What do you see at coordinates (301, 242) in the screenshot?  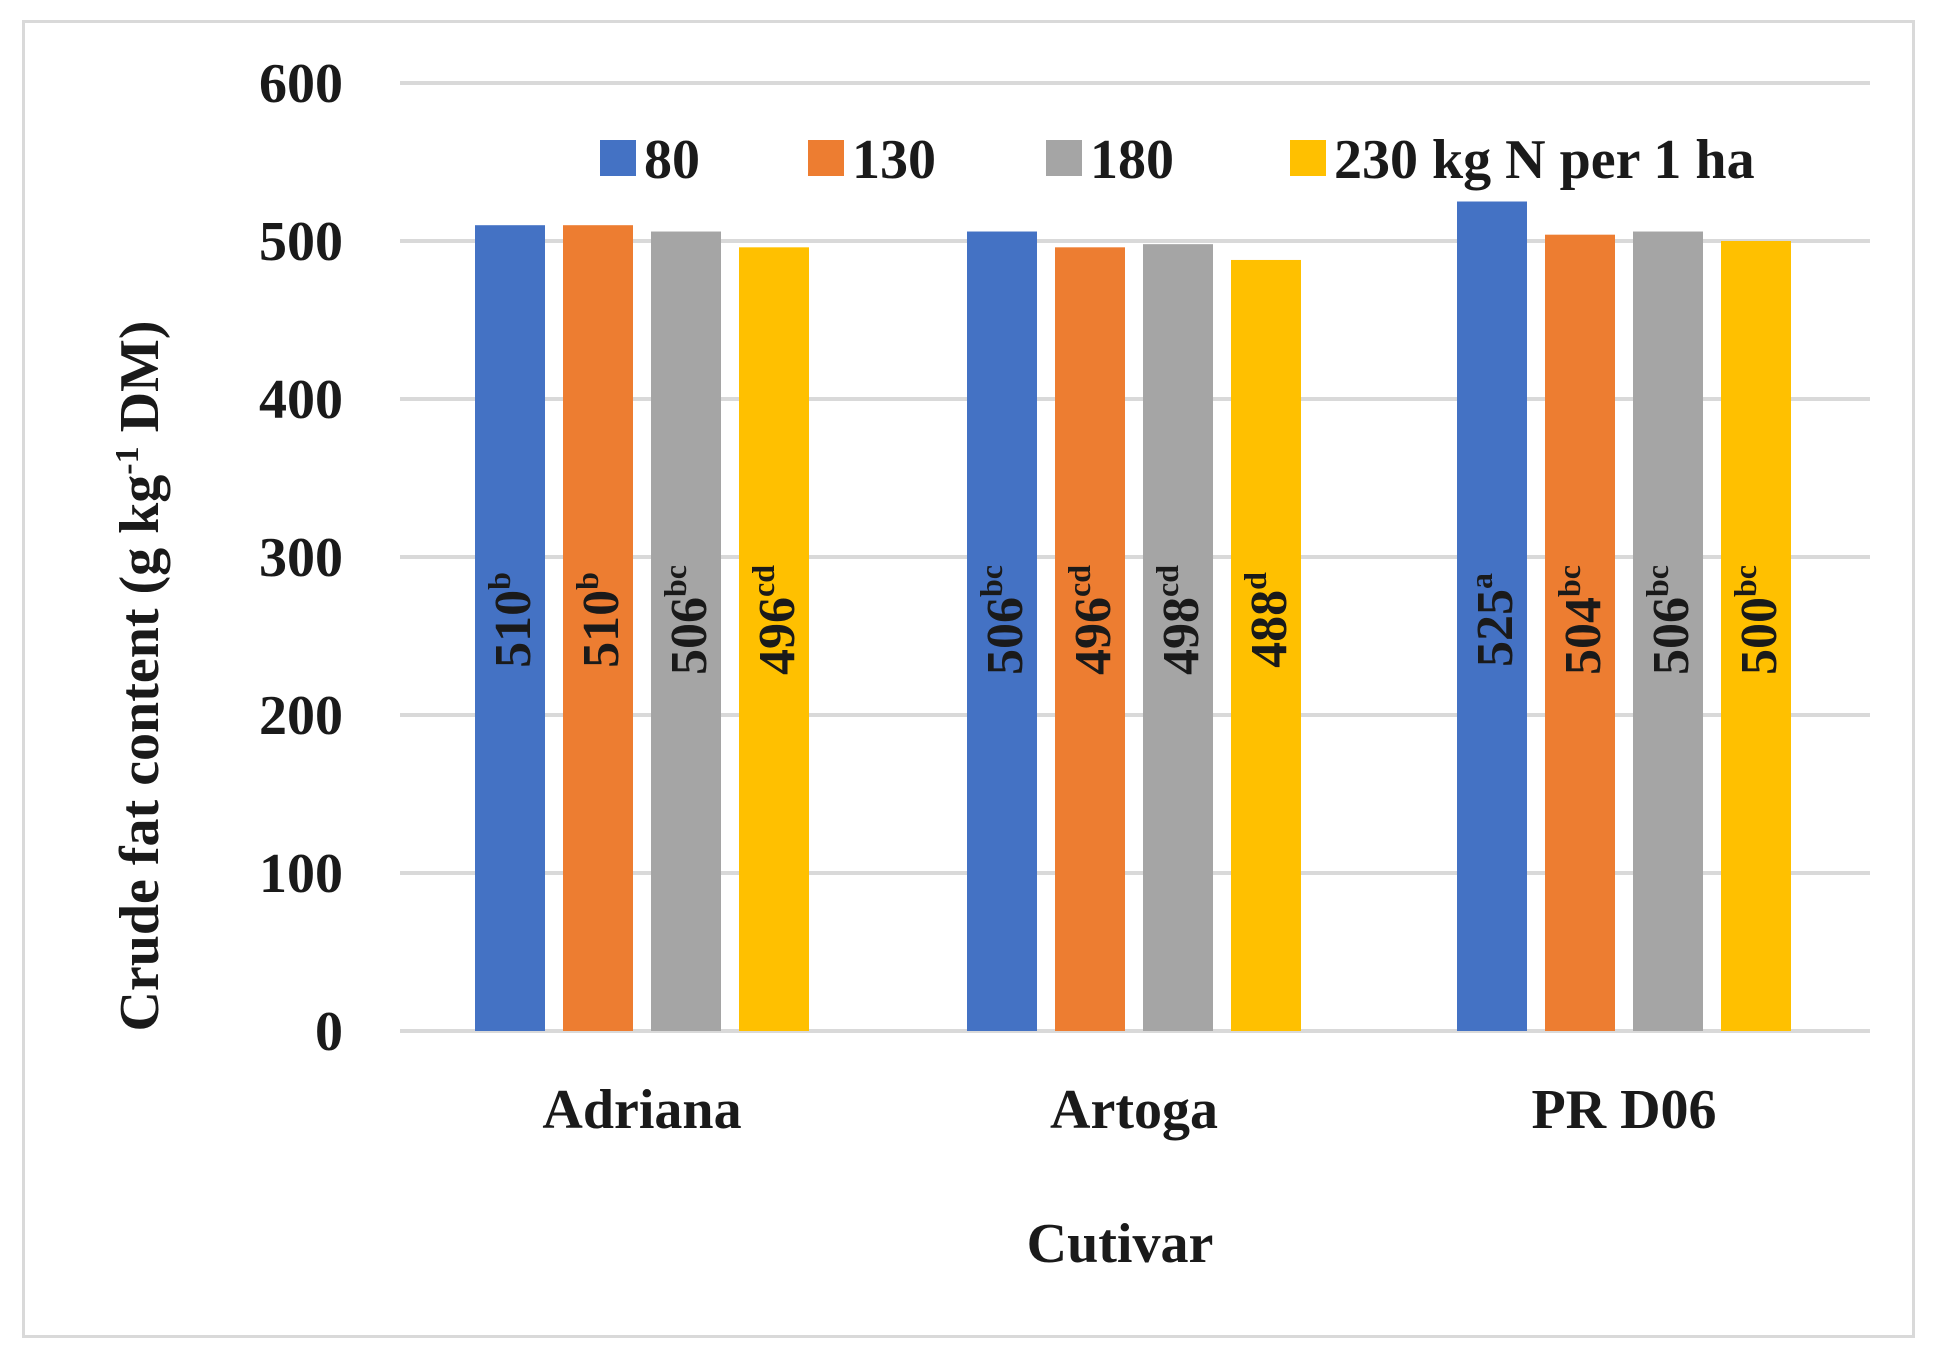 I see `y-tick-label: 500` at bounding box center [301, 242].